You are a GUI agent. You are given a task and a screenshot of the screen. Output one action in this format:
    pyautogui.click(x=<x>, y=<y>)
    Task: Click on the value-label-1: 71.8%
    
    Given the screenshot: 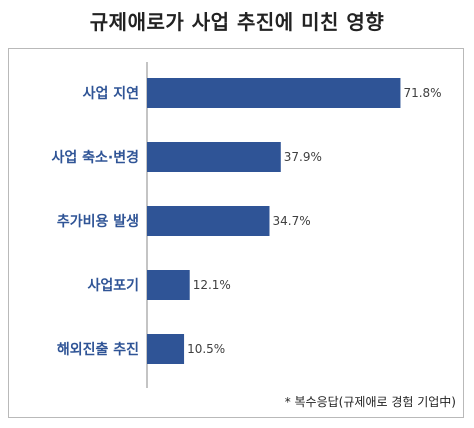 What is the action you would take?
    pyautogui.click(x=422, y=93)
    